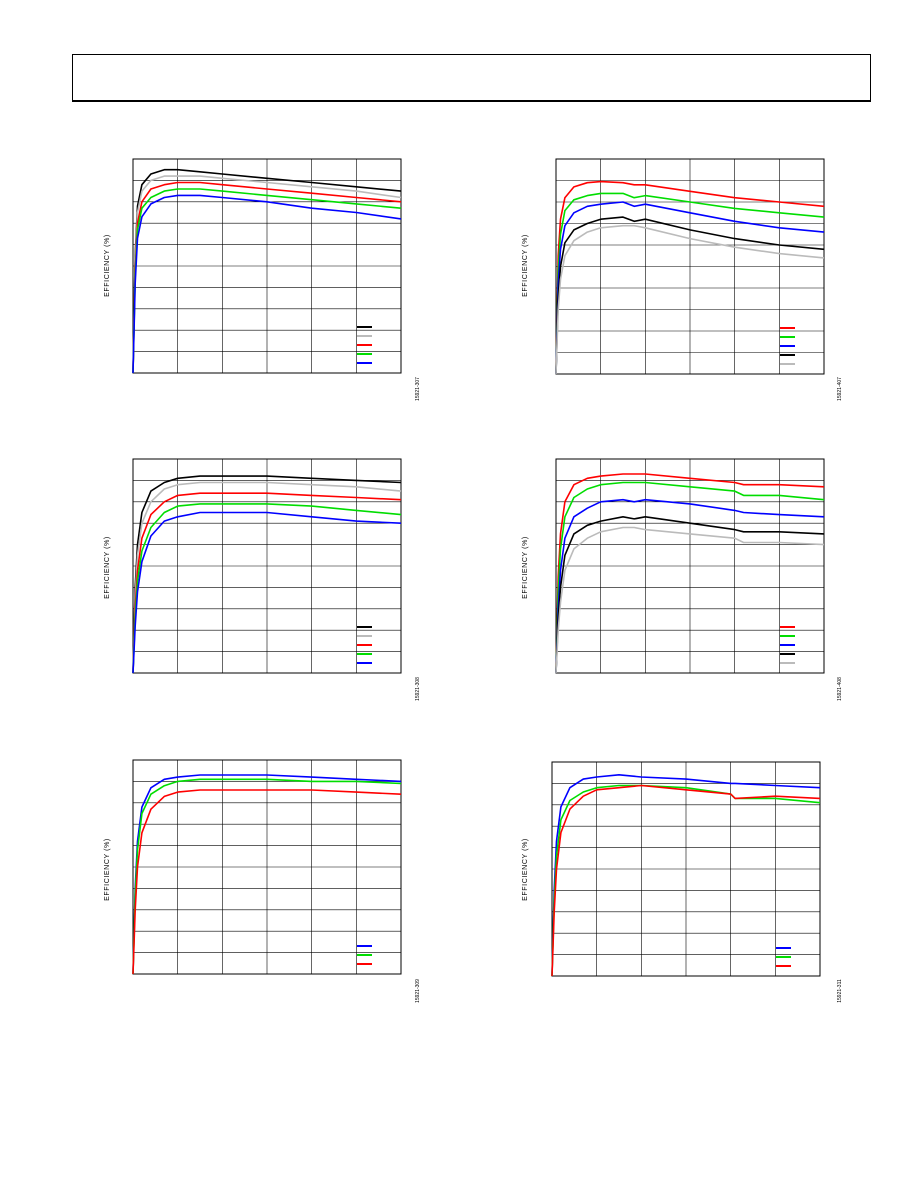 The image size is (918, 1188). What do you see at coordinates (107, 869) in the screenshot?
I see `y-axis-label-5: EFFICIENCY (%)` at bounding box center [107, 869].